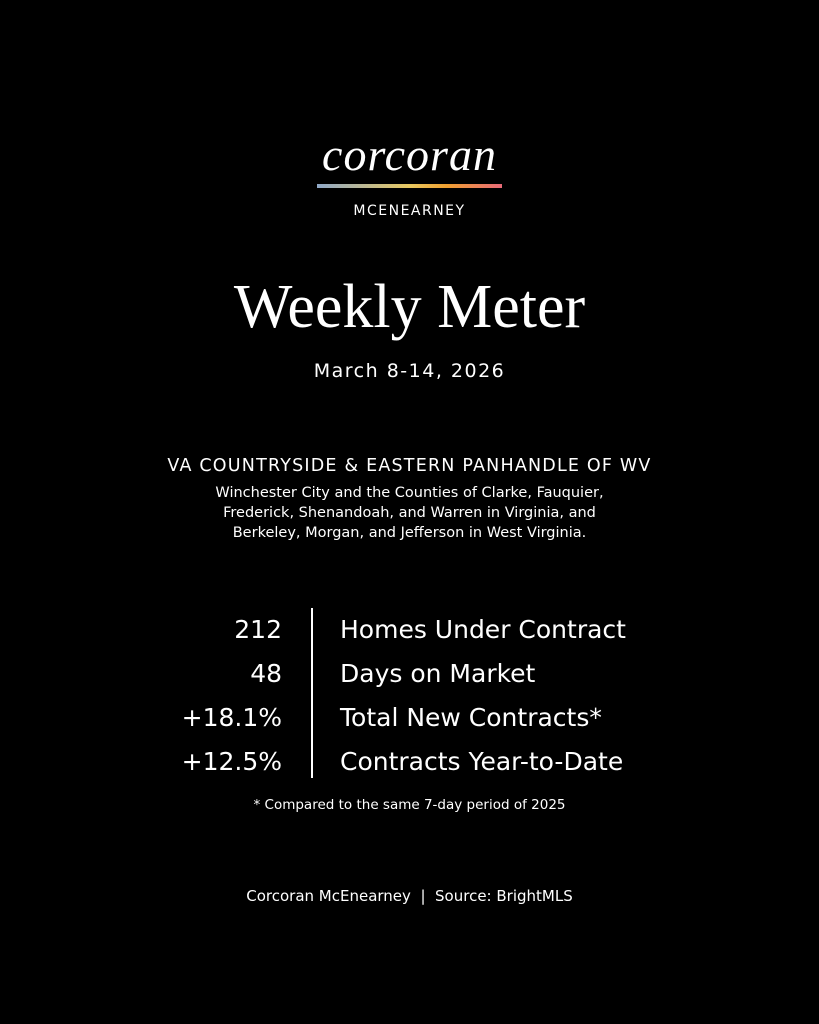 This screenshot has width=819, height=1024. I want to click on stats-divider, so click(312, 693).